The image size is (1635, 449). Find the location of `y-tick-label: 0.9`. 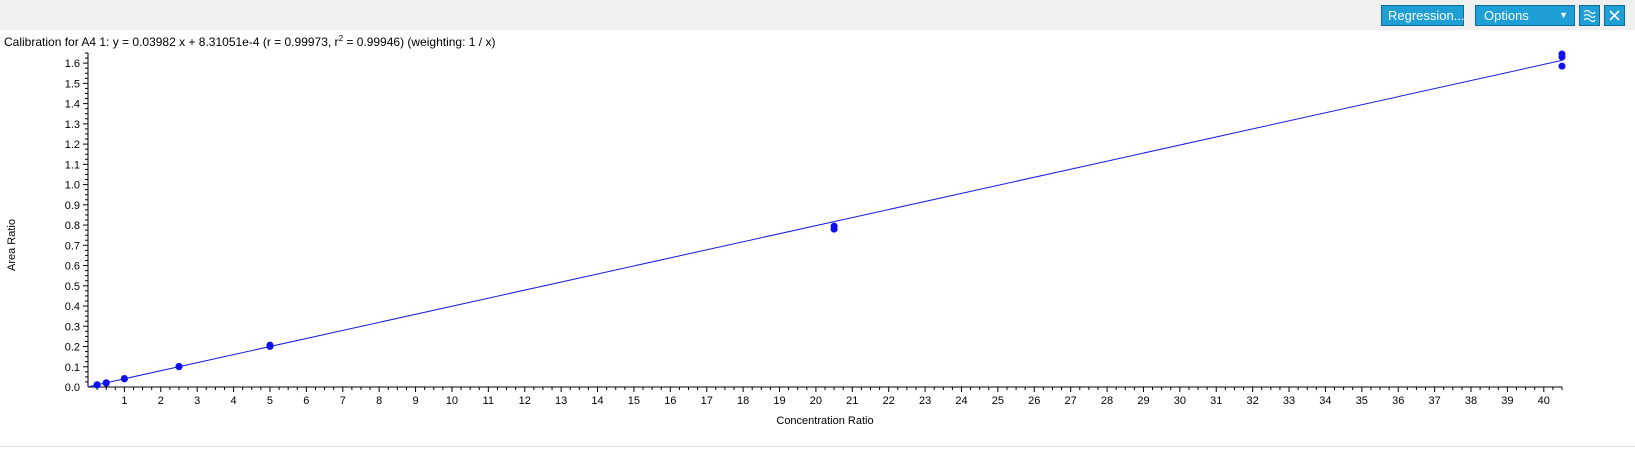

y-tick-label: 0.9 is located at coordinates (72, 206).